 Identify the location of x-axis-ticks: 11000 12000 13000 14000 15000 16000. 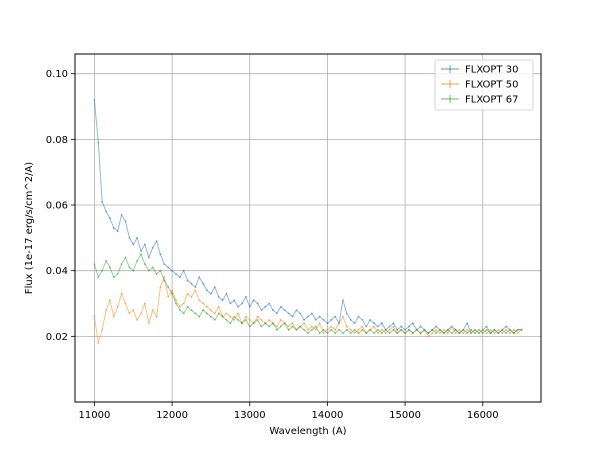
(289, 411).